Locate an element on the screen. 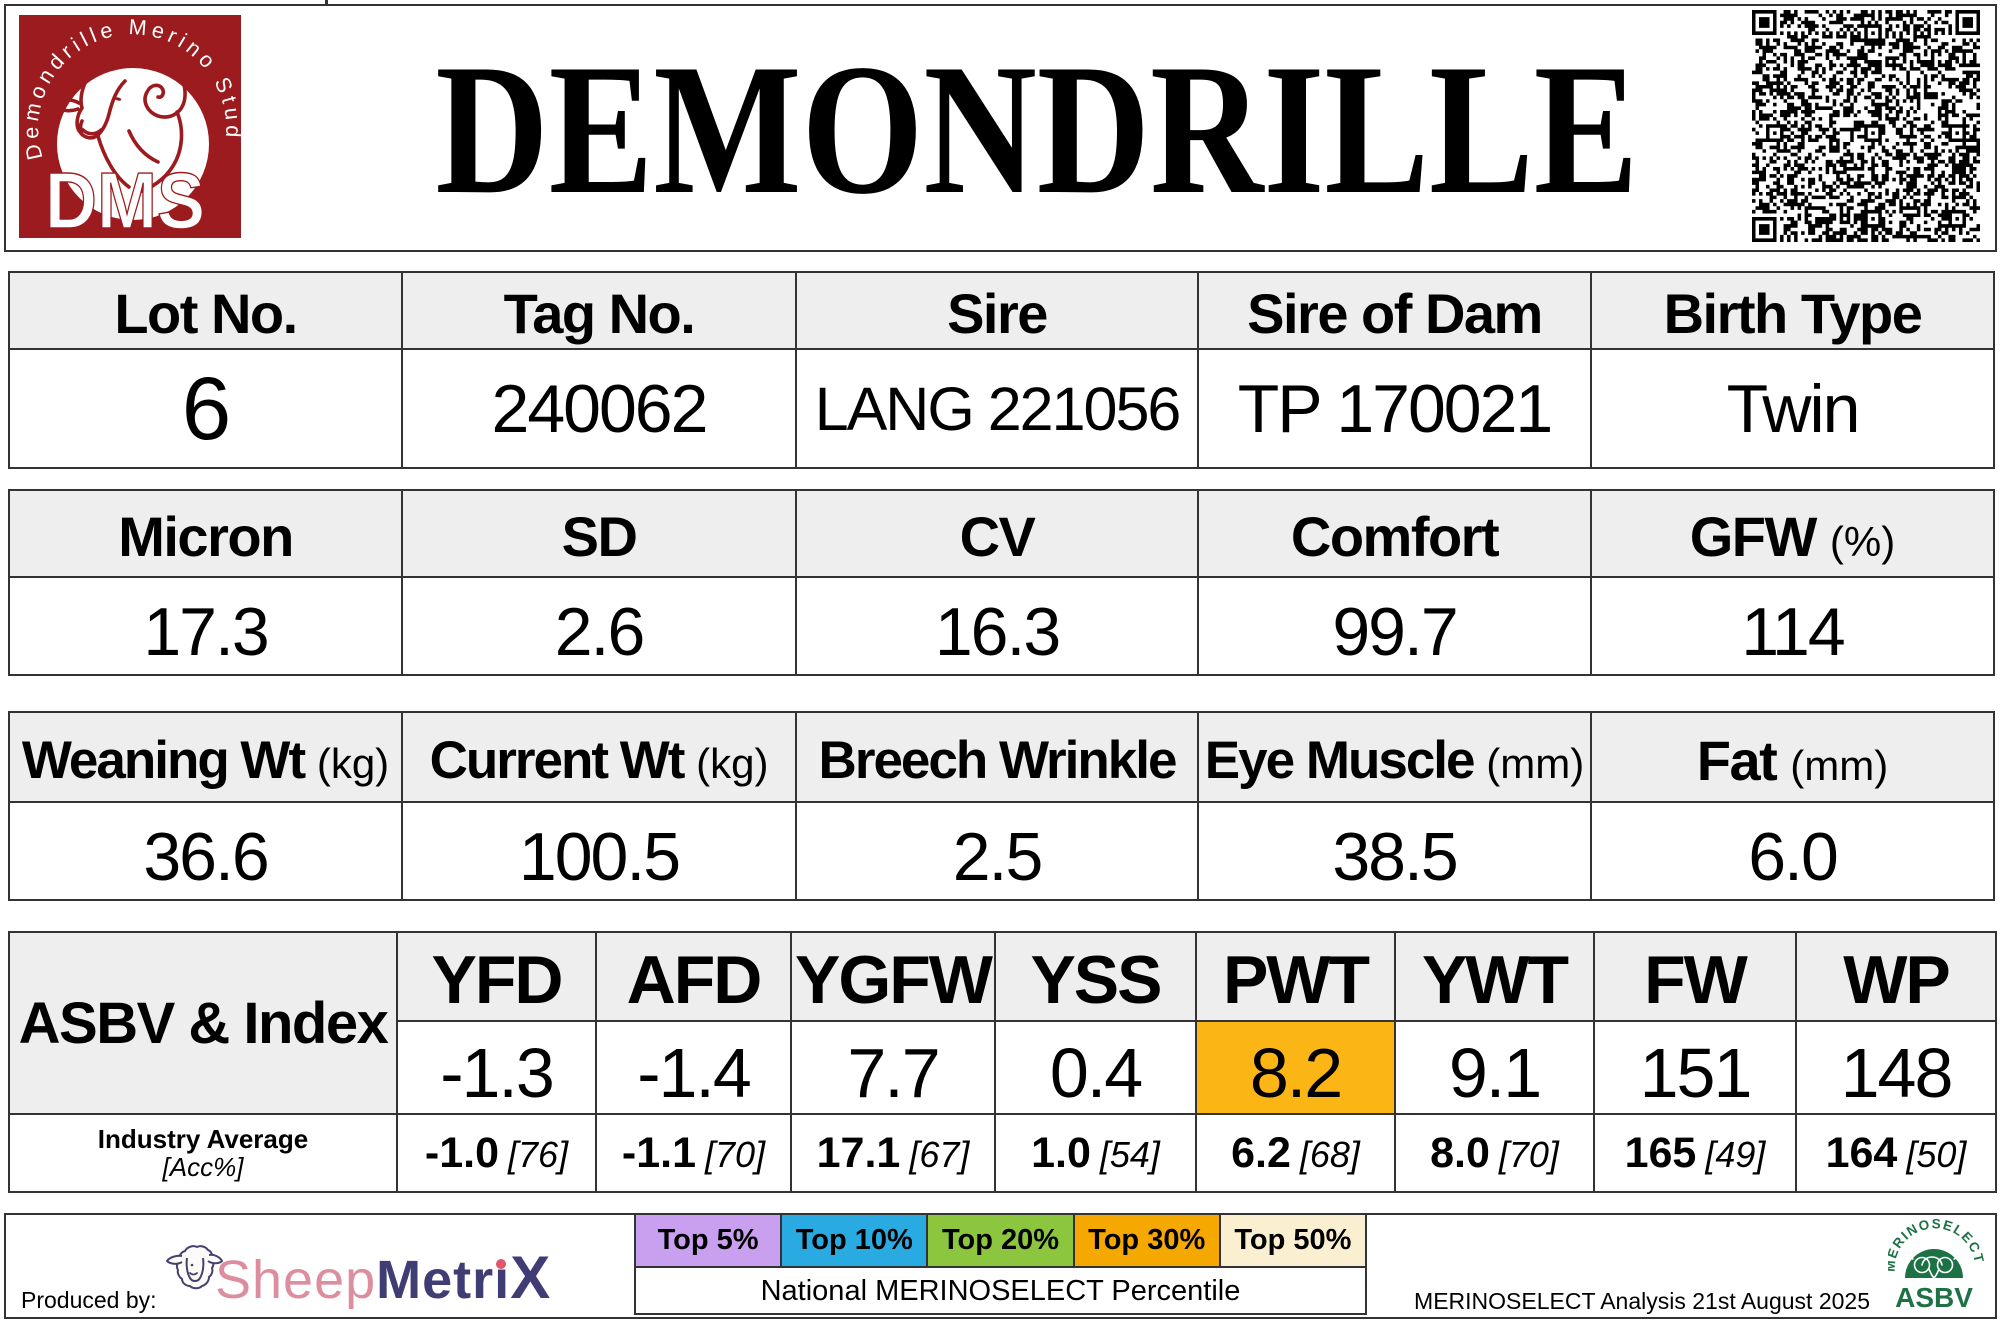 The height and width of the screenshot is (1321, 2000). svg-text: ASBV is located at coordinates (1934, 1296).